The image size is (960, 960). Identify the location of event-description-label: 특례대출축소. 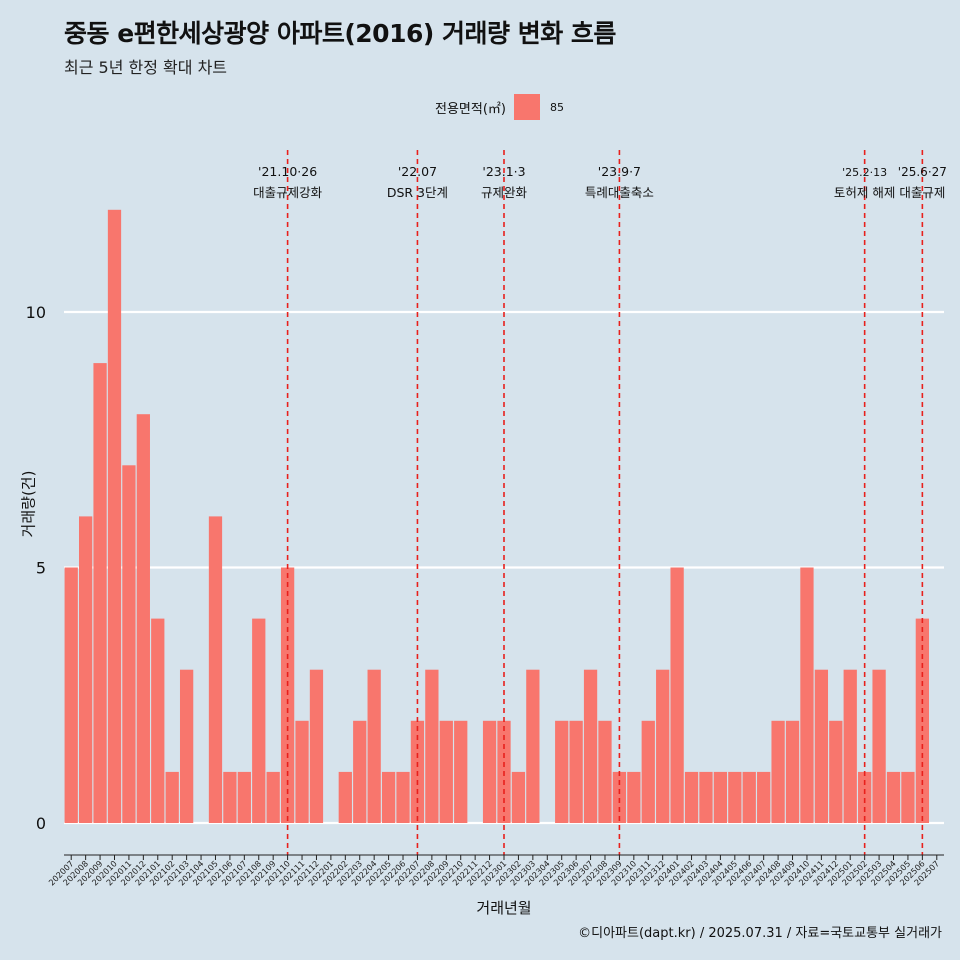
(619, 192).